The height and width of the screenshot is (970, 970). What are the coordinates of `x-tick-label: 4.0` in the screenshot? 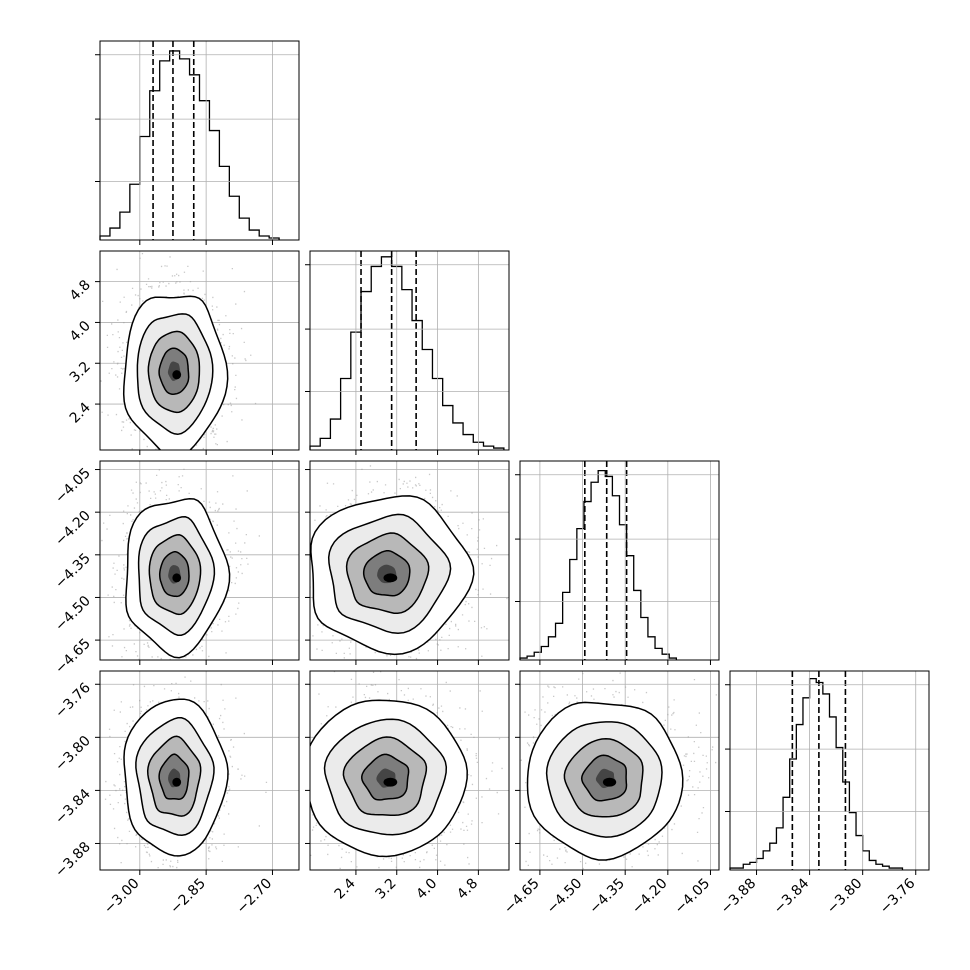 It's located at (426, 889).